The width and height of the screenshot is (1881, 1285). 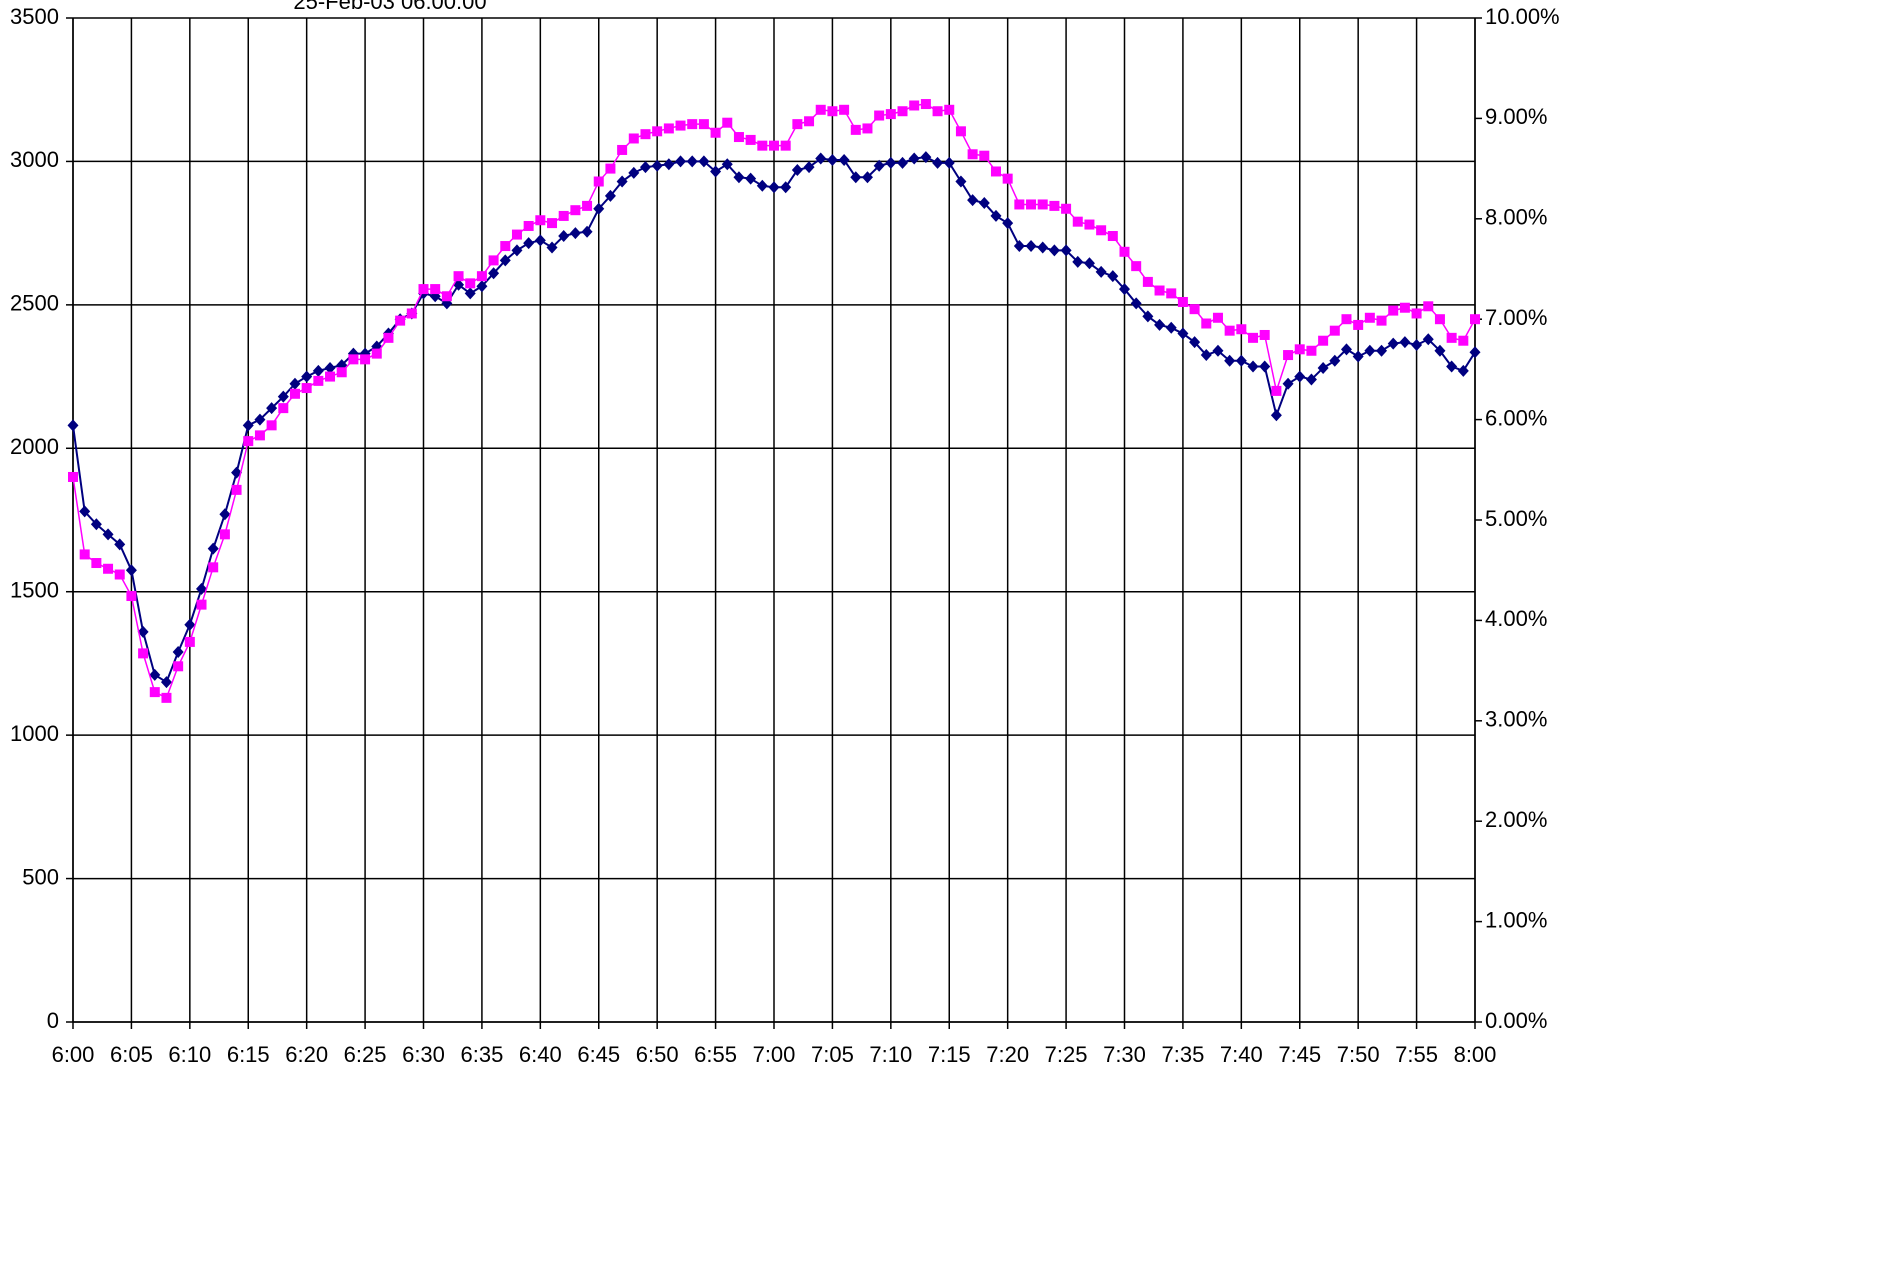 What do you see at coordinates (1516, 518) in the screenshot?
I see `y2-tick-label: 5.00%` at bounding box center [1516, 518].